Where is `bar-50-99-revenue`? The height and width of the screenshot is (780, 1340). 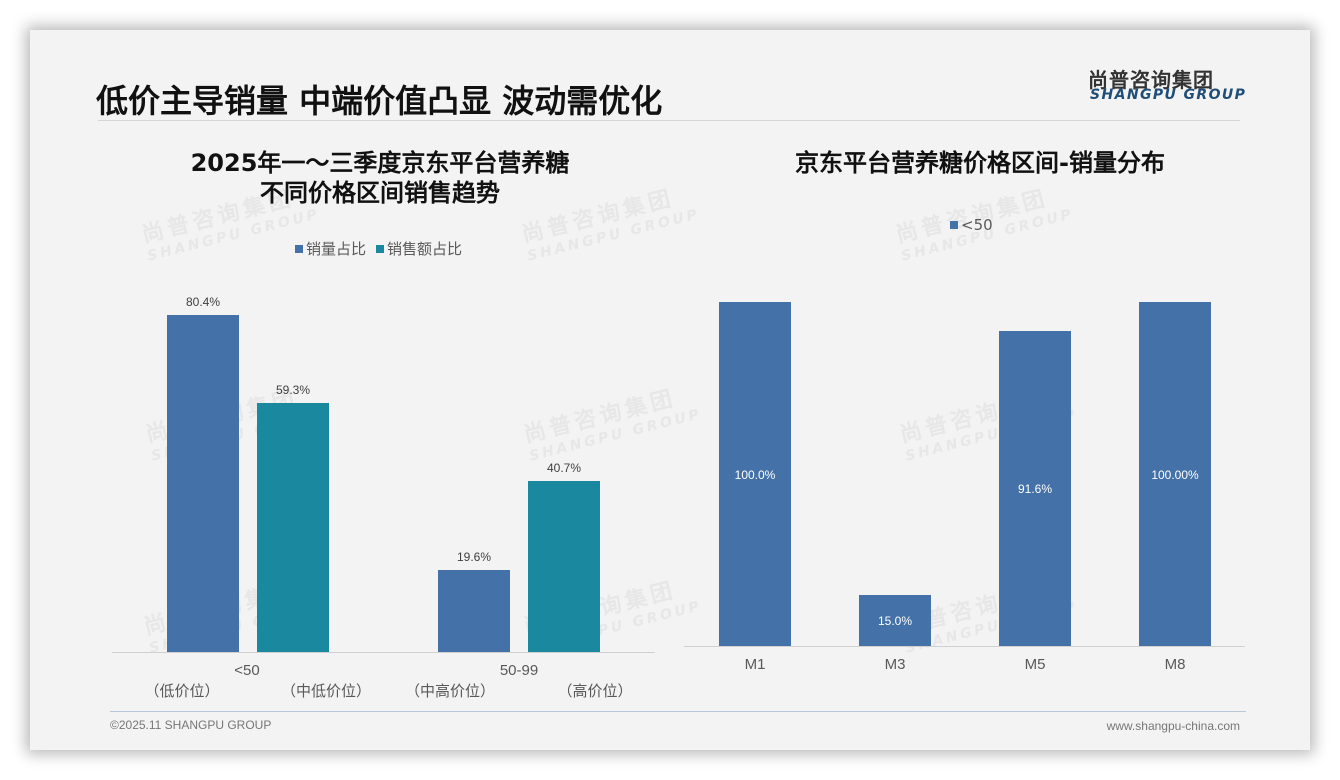
bar-50-99-revenue is located at coordinates (564, 566).